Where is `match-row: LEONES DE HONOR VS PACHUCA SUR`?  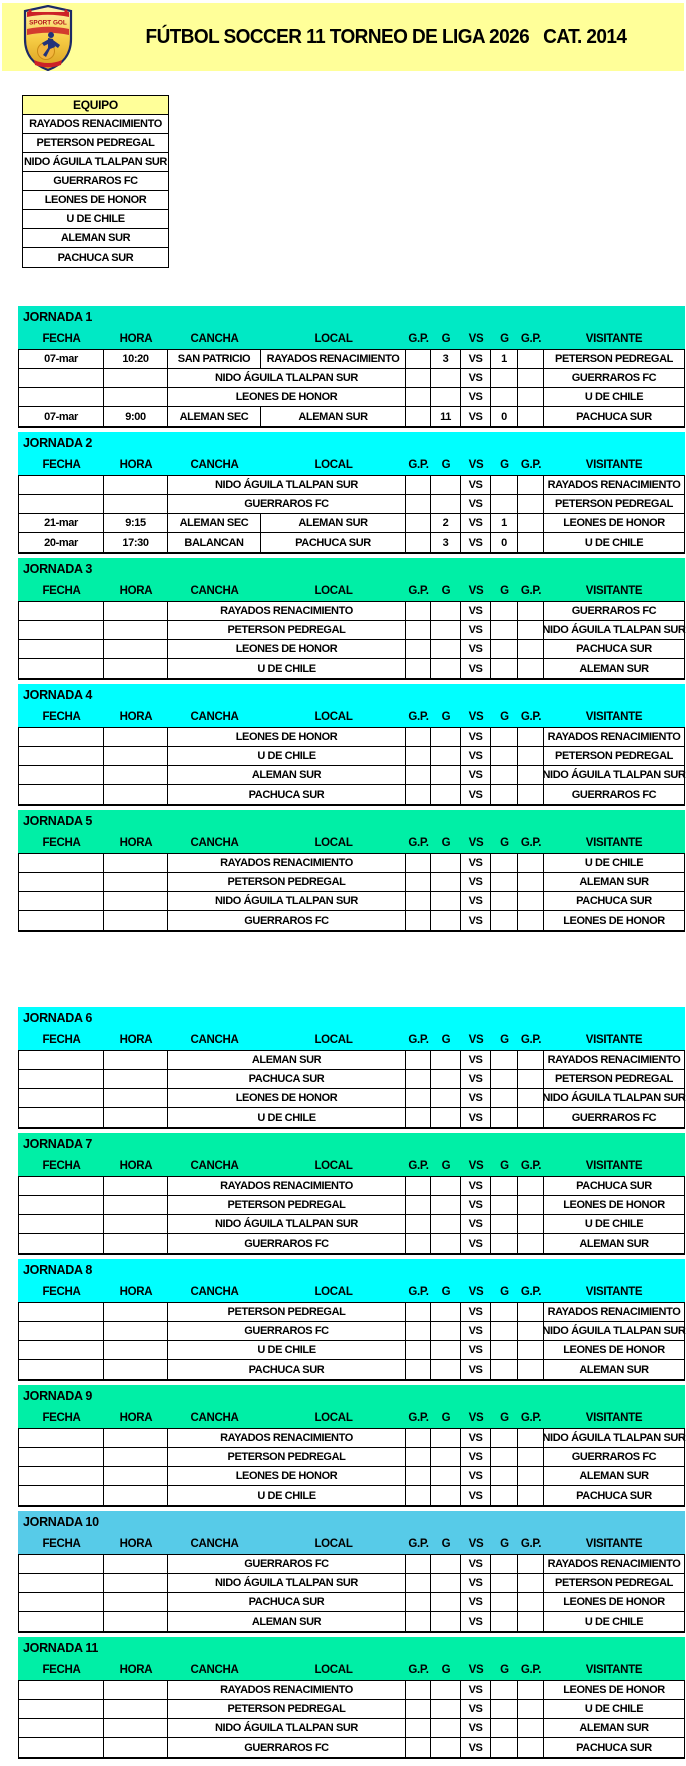
match-row: LEONES DE HONOR VS PACHUCA SUR is located at coordinates (351, 649).